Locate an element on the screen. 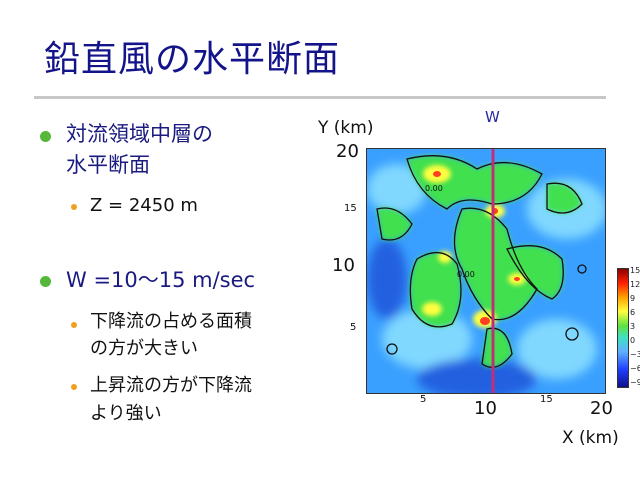 This screenshot has height=480, width=640. colorbar-tick: 3 is located at coordinates (633, 326).